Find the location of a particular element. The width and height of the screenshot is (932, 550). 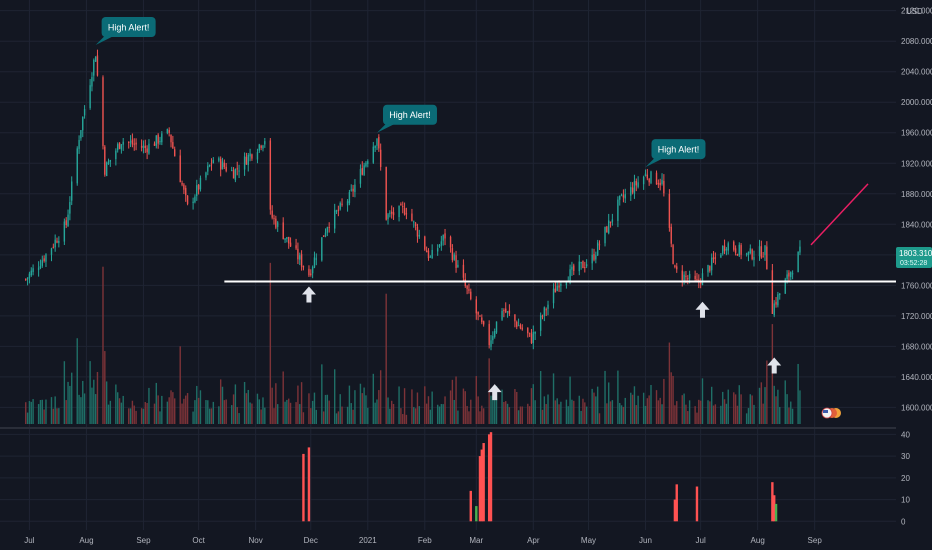

price-tick-label: 2120.000 is located at coordinates (916, 11).